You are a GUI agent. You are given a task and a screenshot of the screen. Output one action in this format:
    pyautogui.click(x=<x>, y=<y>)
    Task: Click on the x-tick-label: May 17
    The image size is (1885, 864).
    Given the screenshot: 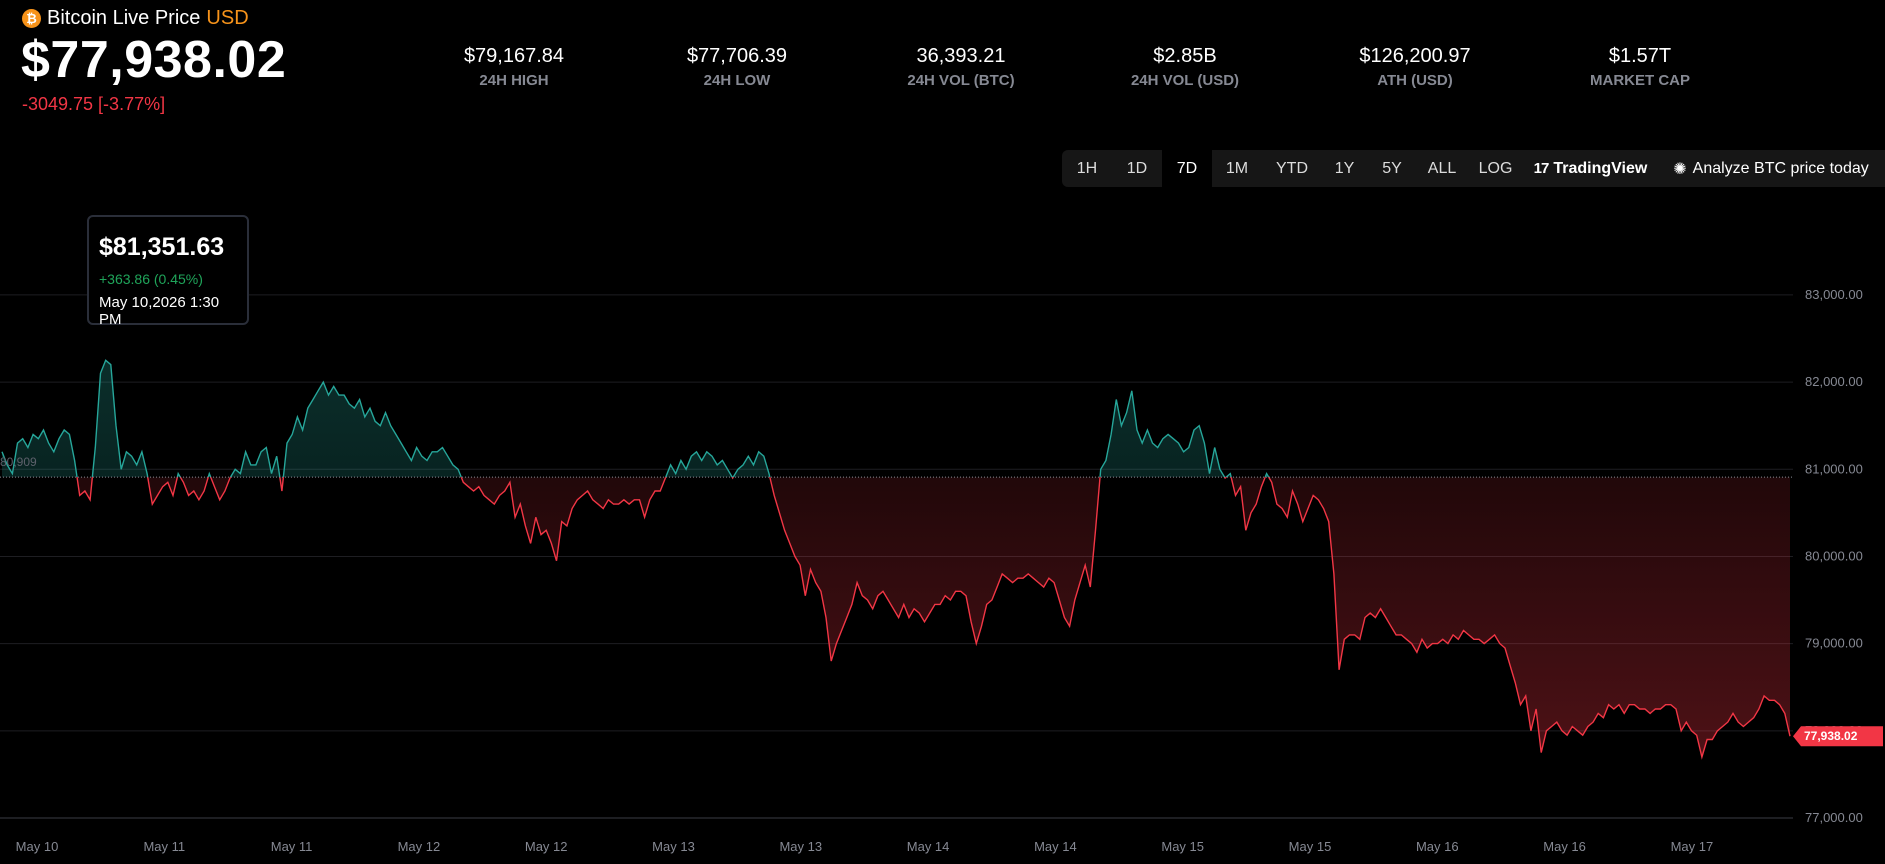 What is the action you would take?
    pyautogui.click(x=1692, y=846)
    